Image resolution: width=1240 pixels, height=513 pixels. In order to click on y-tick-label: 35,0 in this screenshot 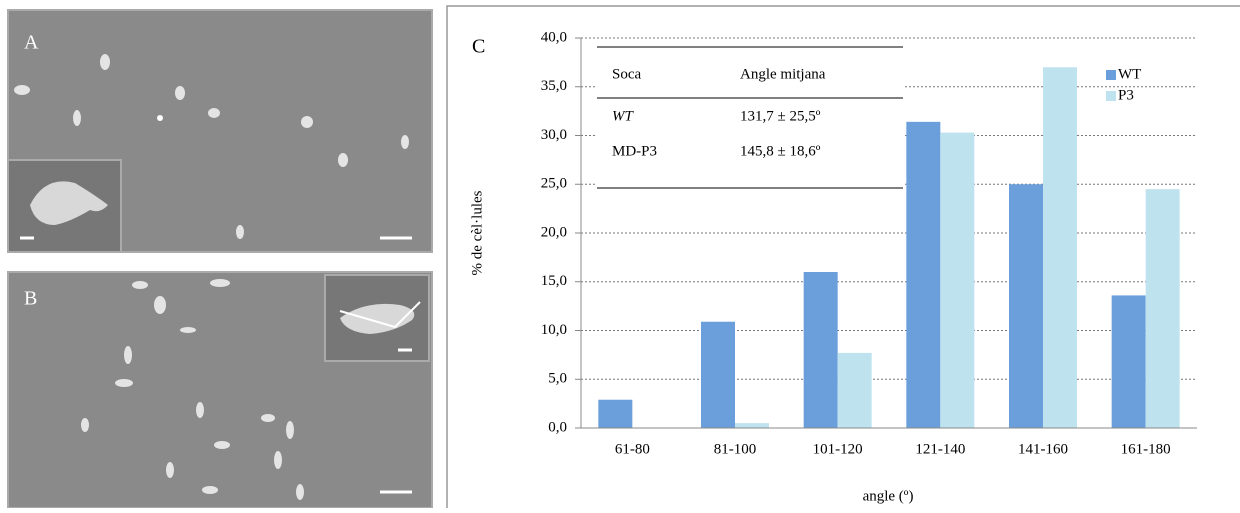, I will do `click(554, 86)`.